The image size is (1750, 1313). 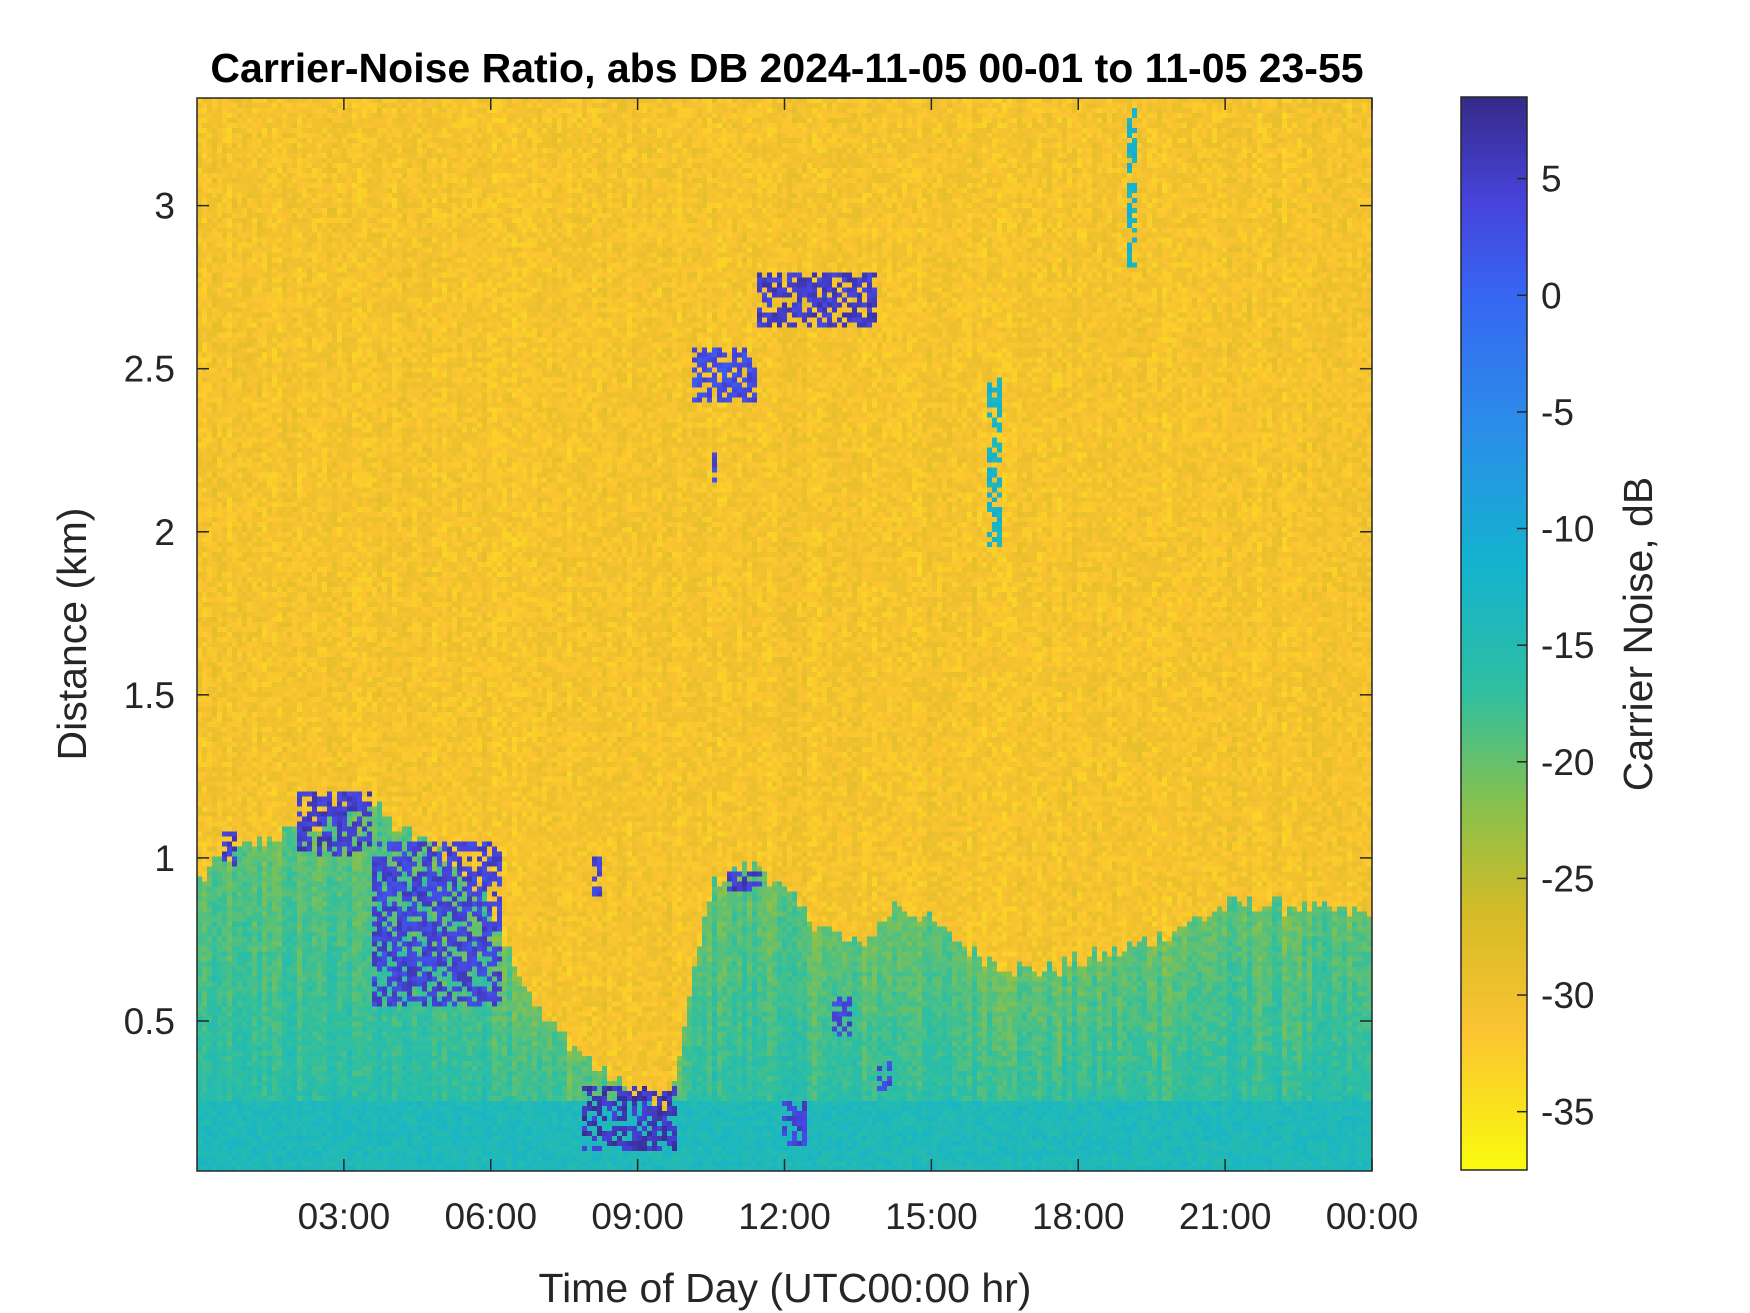 What do you see at coordinates (1372, 1216) in the screenshot?
I see `x-tick-label: 00:00` at bounding box center [1372, 1216].